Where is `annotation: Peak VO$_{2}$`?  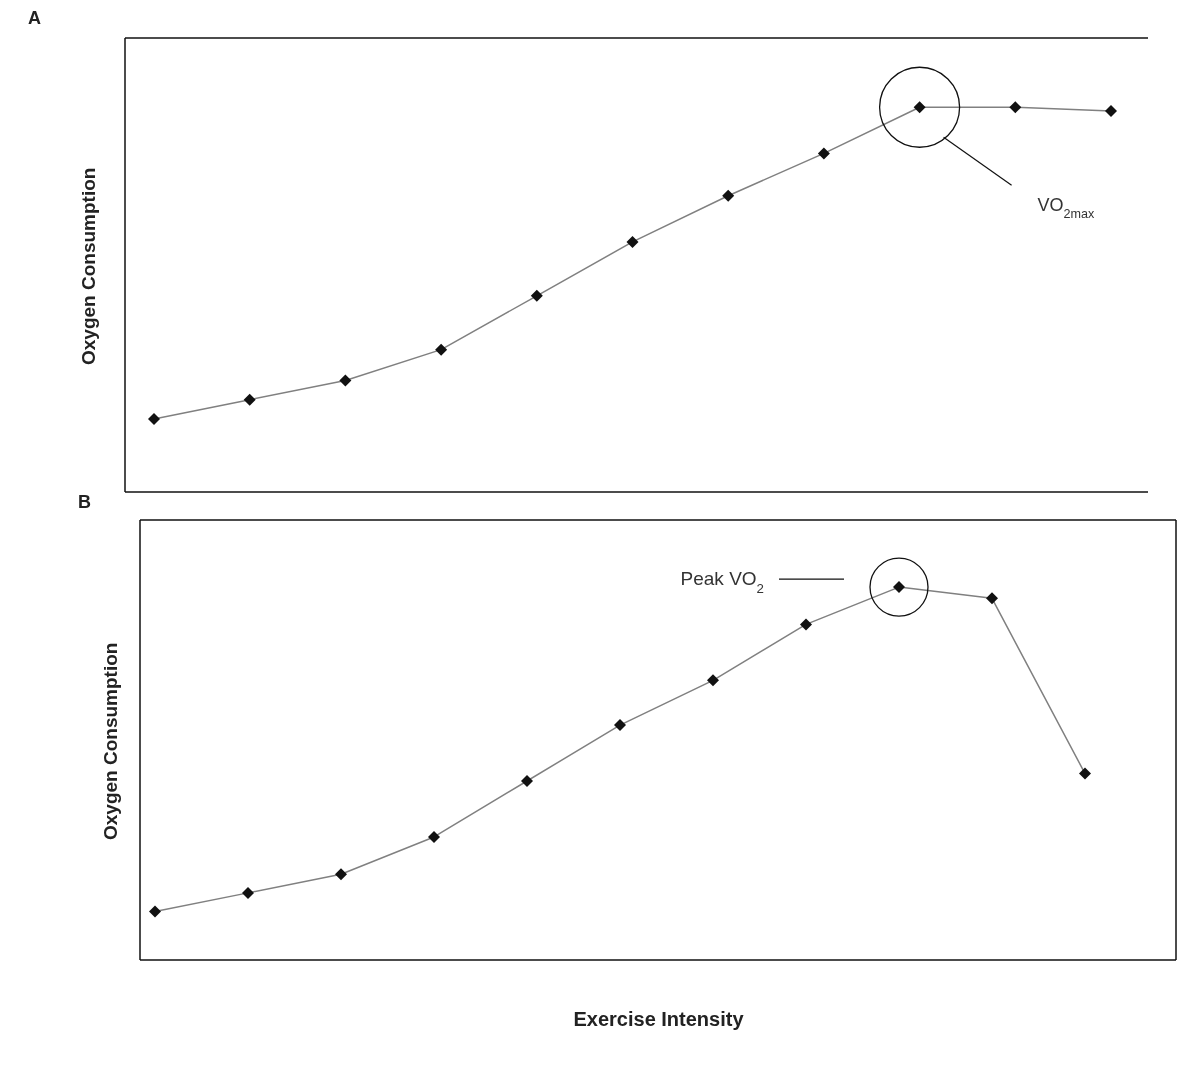
annotation: Peak VO$_{2}$ is located at coordinates (722, 582).